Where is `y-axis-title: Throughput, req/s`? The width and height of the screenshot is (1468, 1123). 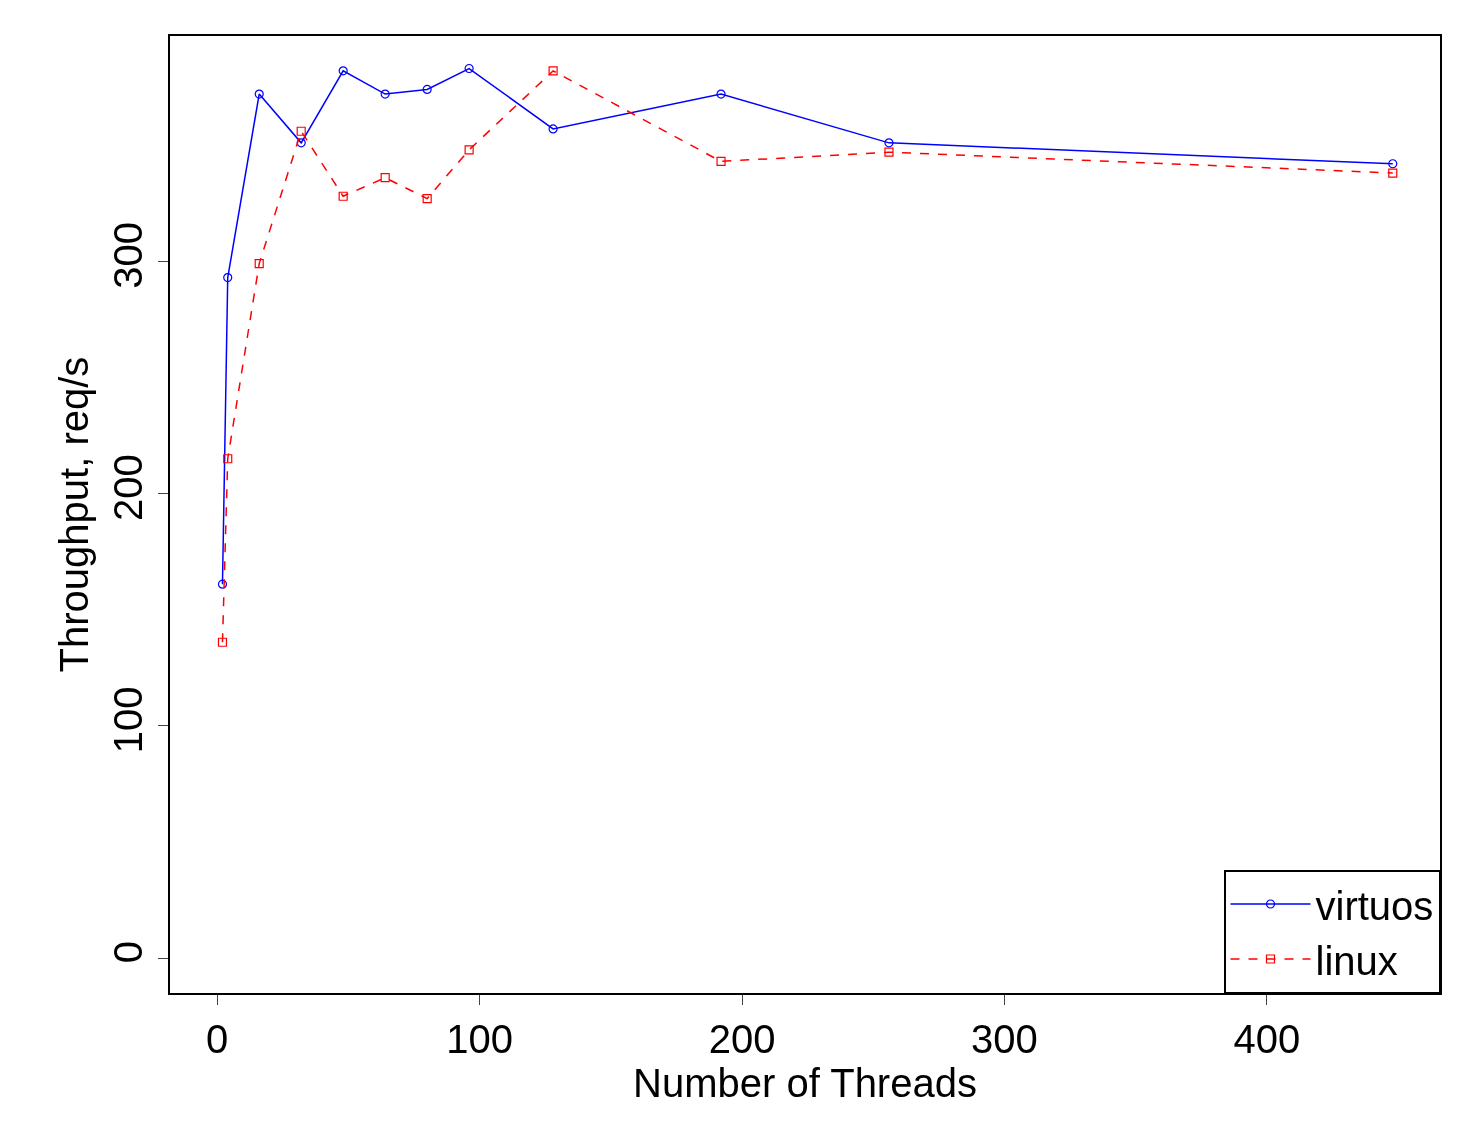
y-axis-title: Throughput, req/s is located at coordinates (74, 514).